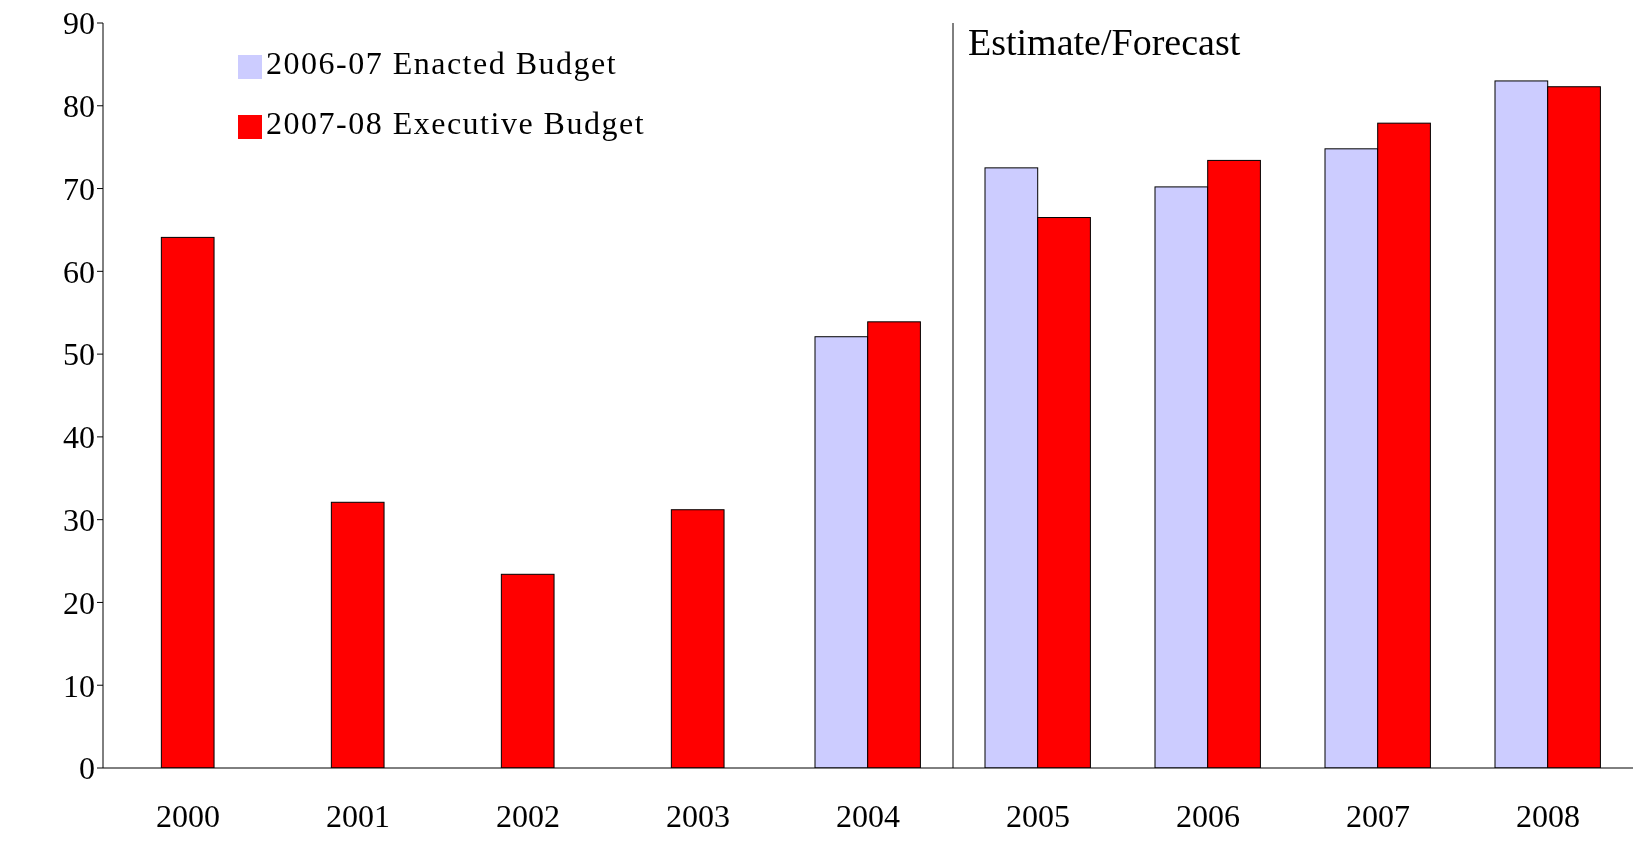  Describe the element at coordinates (868, 815) in the screenshot. I see `x-tick-label: 2004` at that location.